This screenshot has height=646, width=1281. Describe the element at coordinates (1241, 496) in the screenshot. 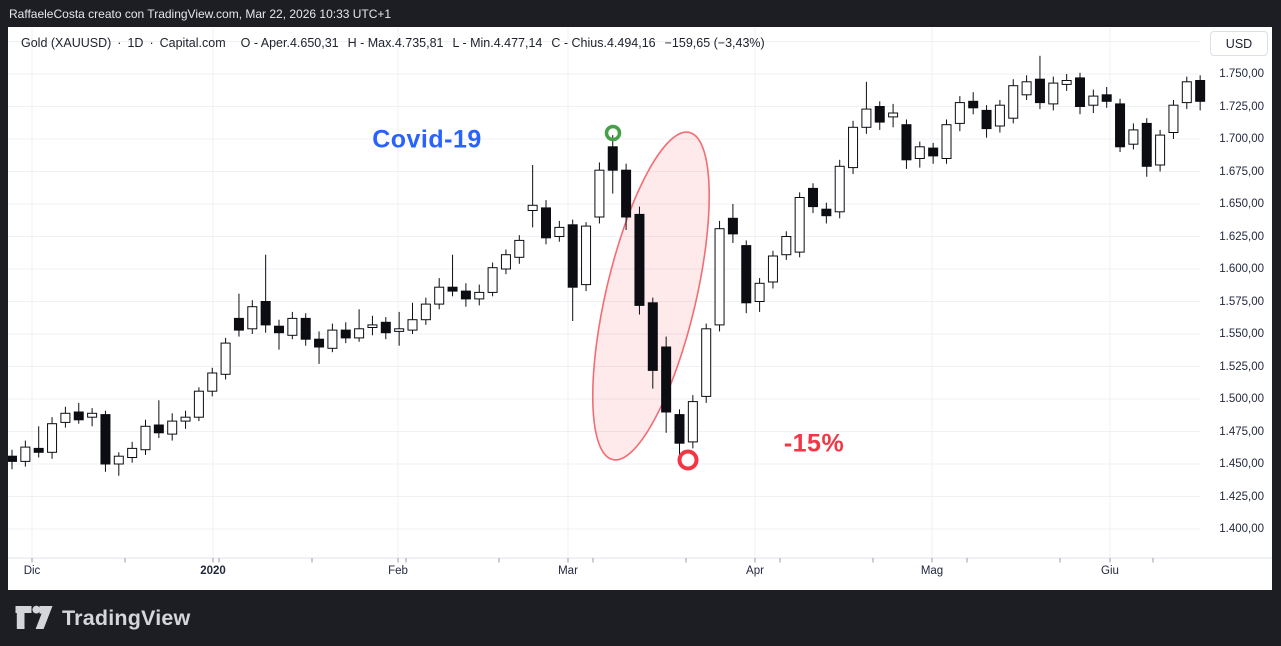

I see `price-axis-label: 1.425,00` at that location.